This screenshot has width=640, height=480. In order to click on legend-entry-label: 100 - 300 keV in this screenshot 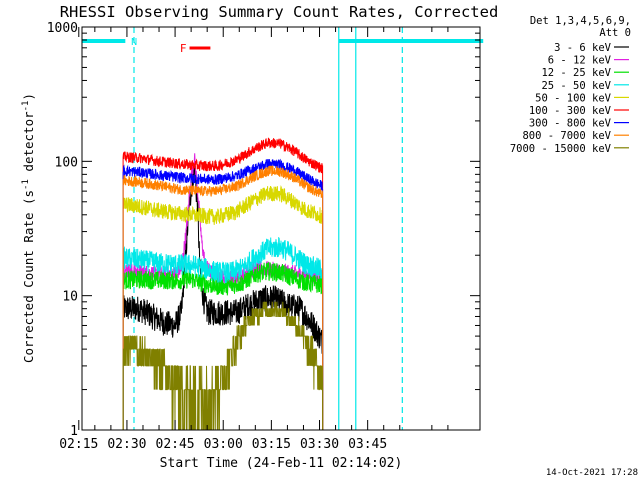, I will do `click(570, 111)`.